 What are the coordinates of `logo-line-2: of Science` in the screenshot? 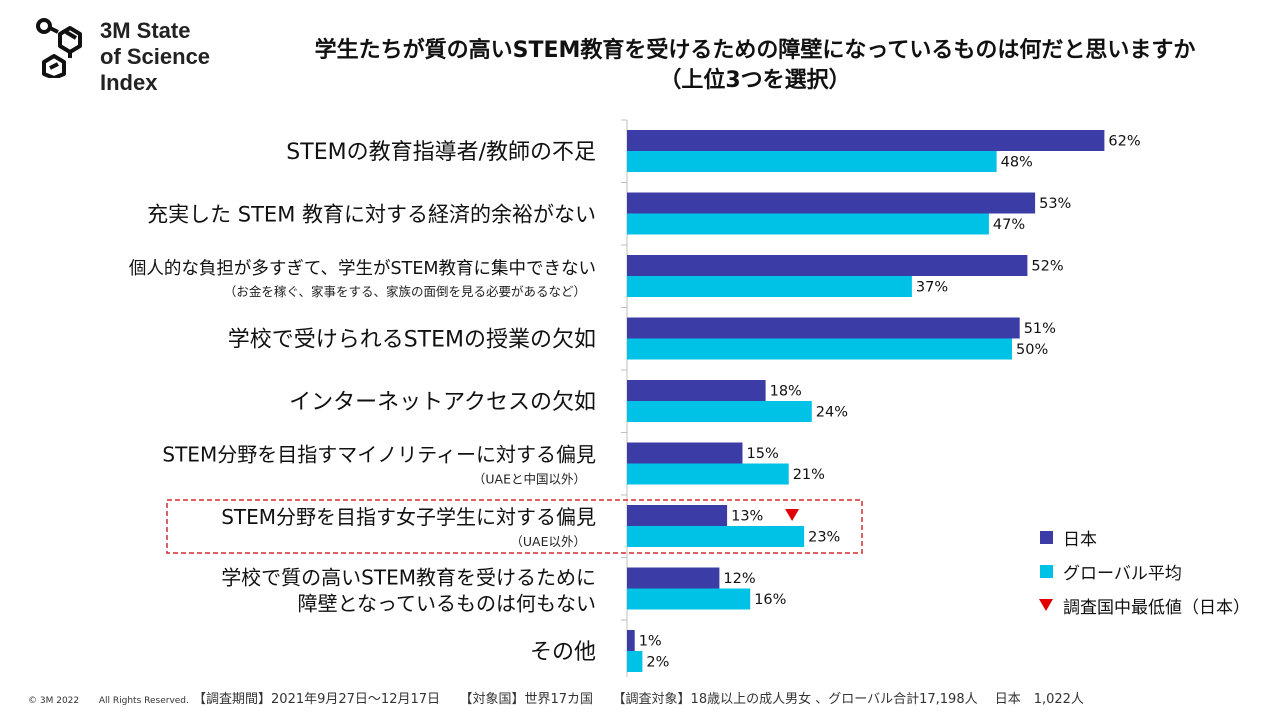 It's located at (155, 56).